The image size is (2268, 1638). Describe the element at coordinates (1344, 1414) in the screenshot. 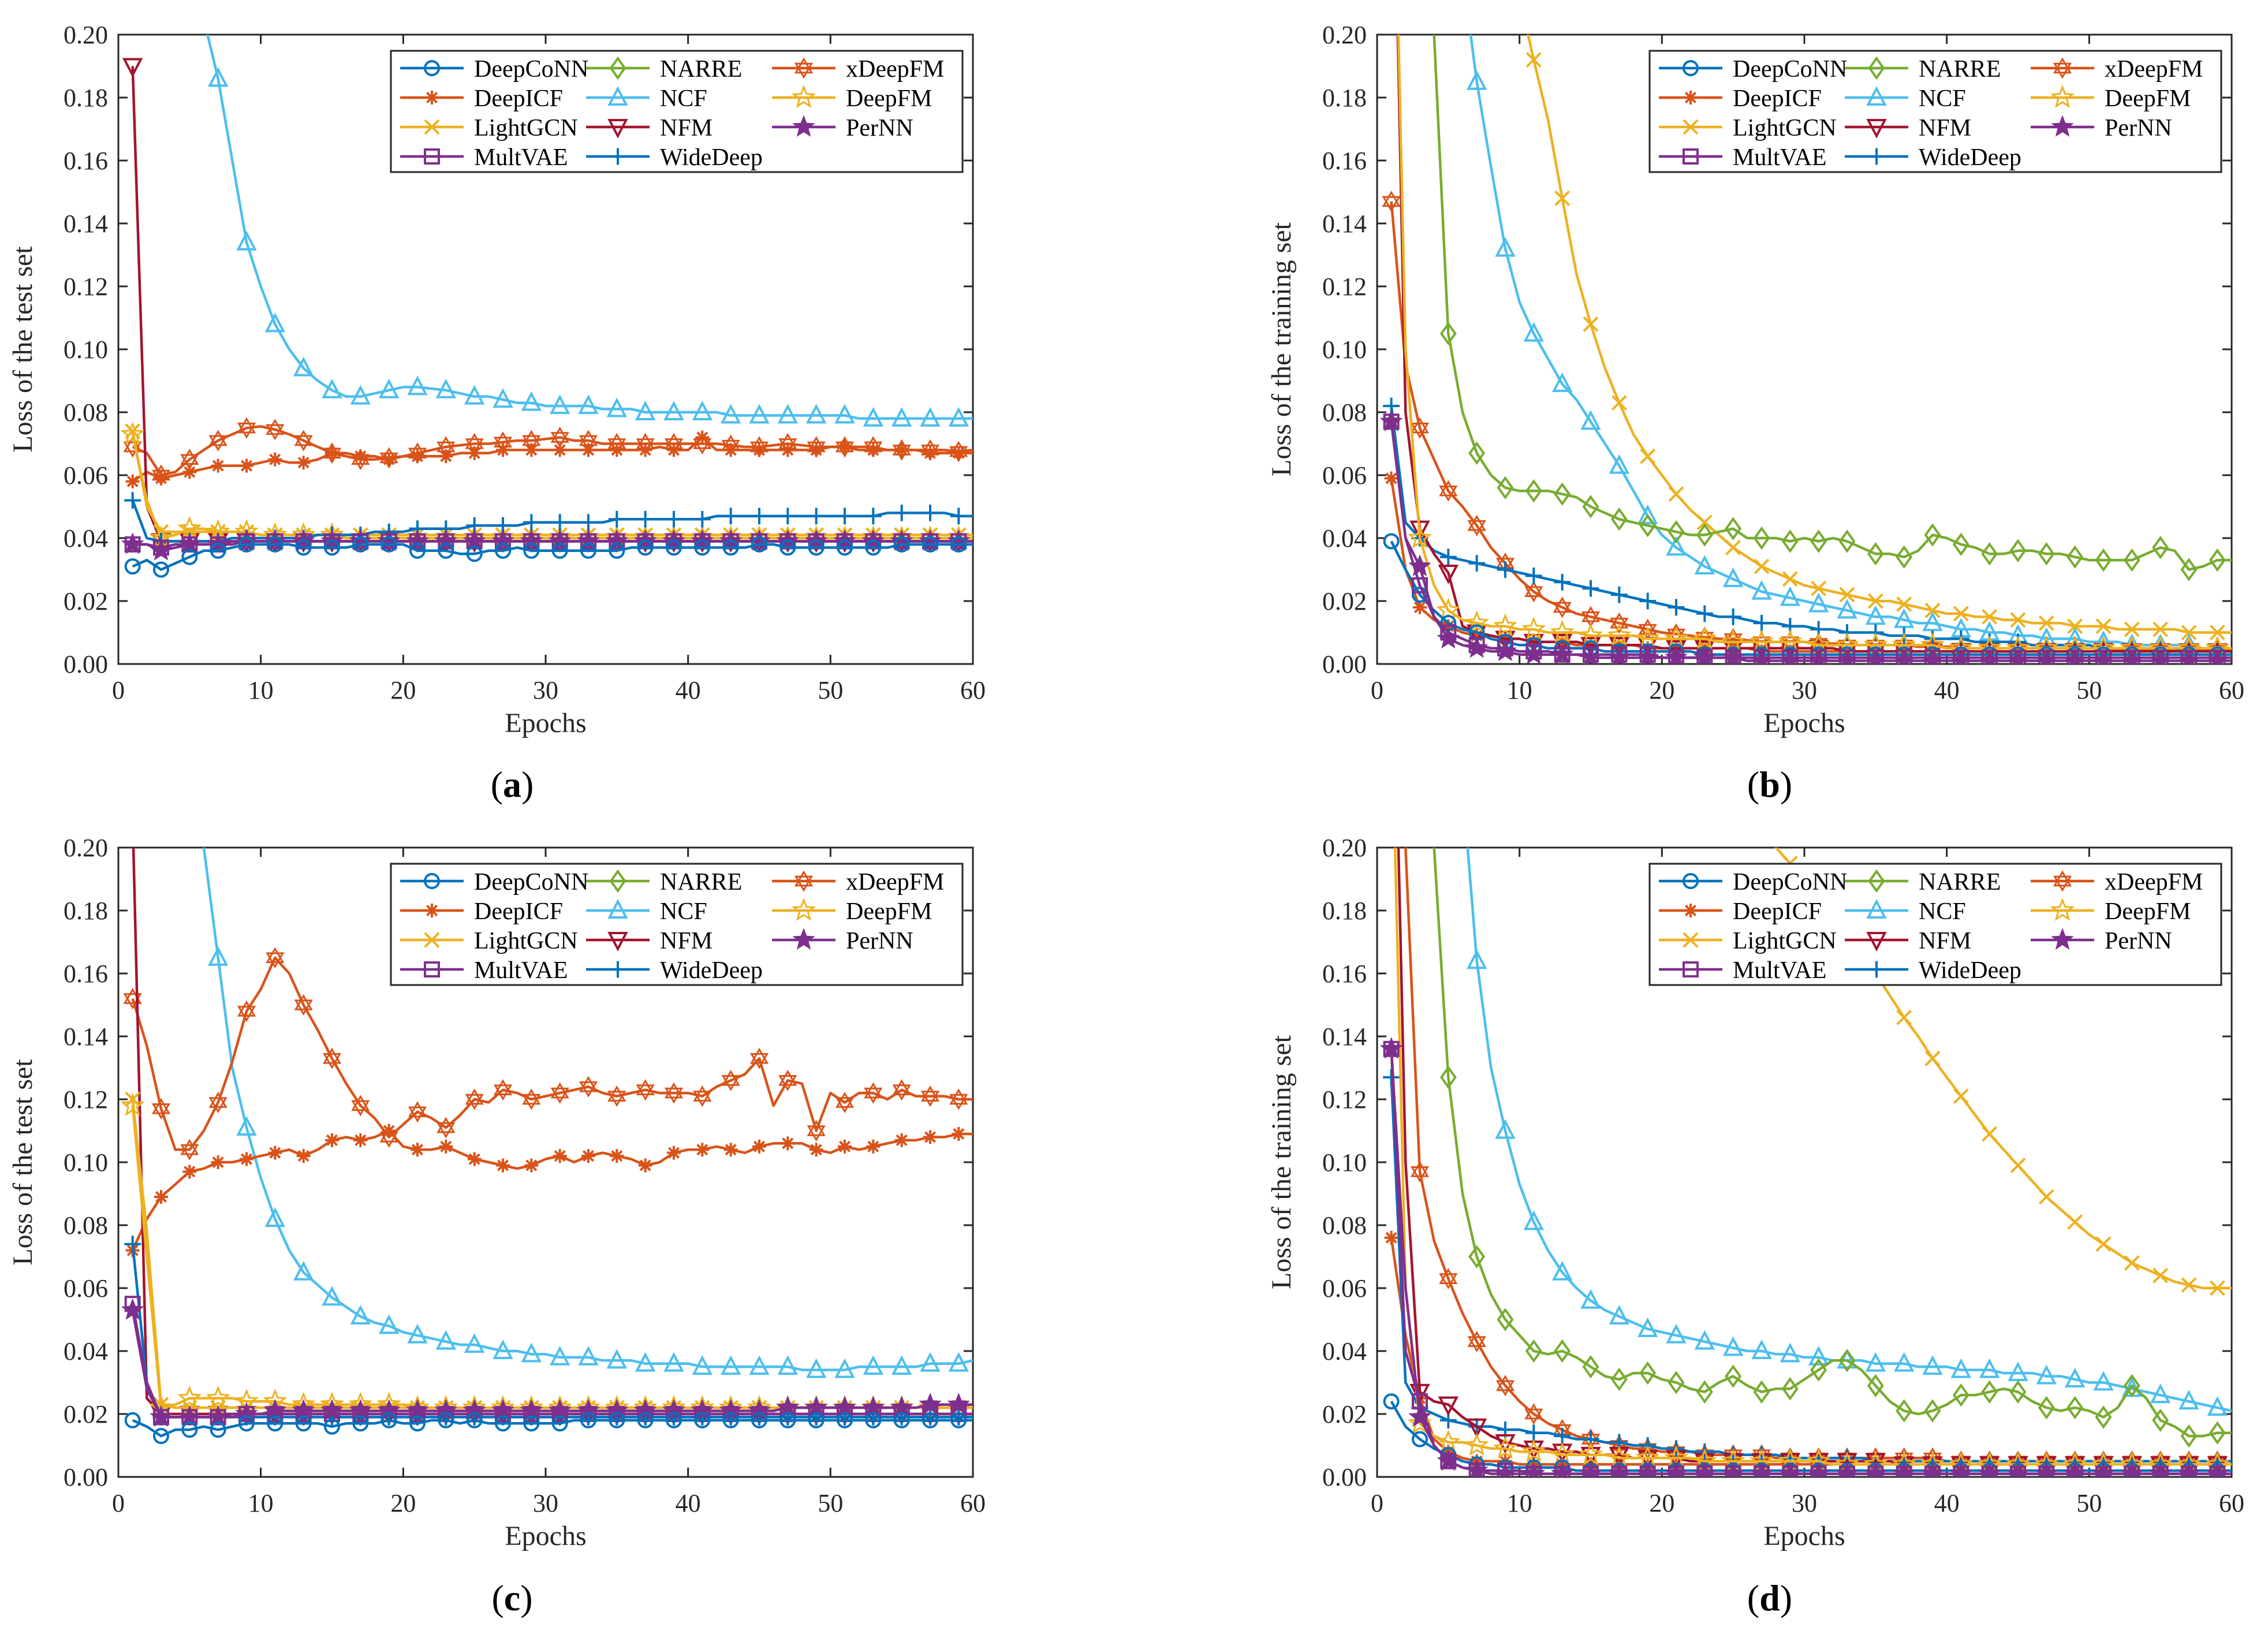

I see `y-tick-label: 0.02` at that location.